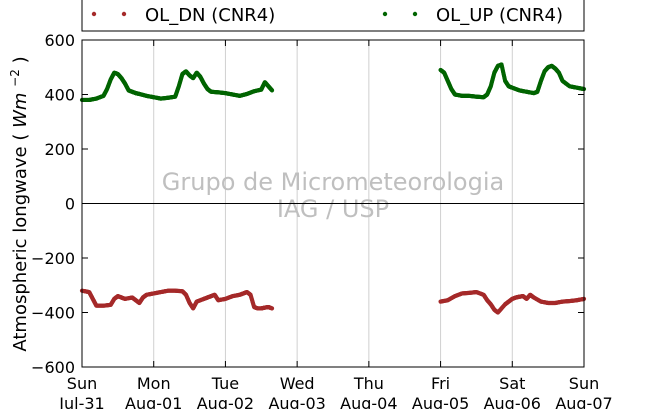 Image resolution: width=650 pixels, height=409 pixels. What do you see at coordinates (225, 383) in the screenshot?
I see `x-tick-label-day: Tue` at bounding box center [225, 383].